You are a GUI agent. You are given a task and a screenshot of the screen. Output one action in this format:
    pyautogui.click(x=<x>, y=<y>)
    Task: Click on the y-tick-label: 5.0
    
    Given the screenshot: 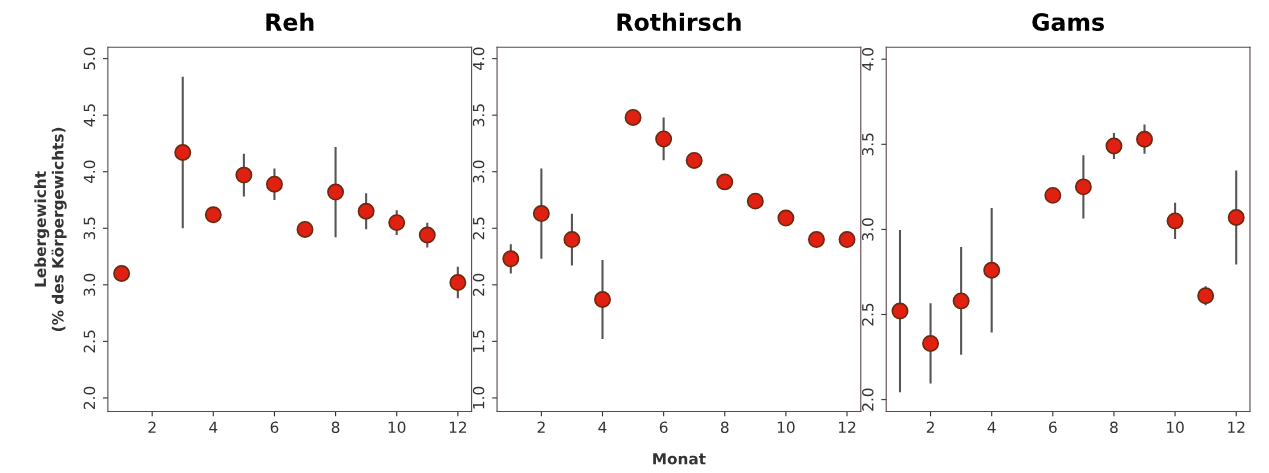 What is the action you would take?
    pyautogui.click(x=89, y=58)
    